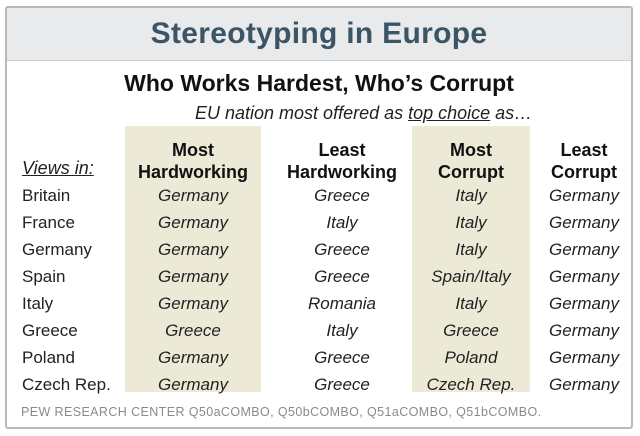 This screenshot has height=436, width=640. I want to click on country-cell: Germany, so click(57, 249).